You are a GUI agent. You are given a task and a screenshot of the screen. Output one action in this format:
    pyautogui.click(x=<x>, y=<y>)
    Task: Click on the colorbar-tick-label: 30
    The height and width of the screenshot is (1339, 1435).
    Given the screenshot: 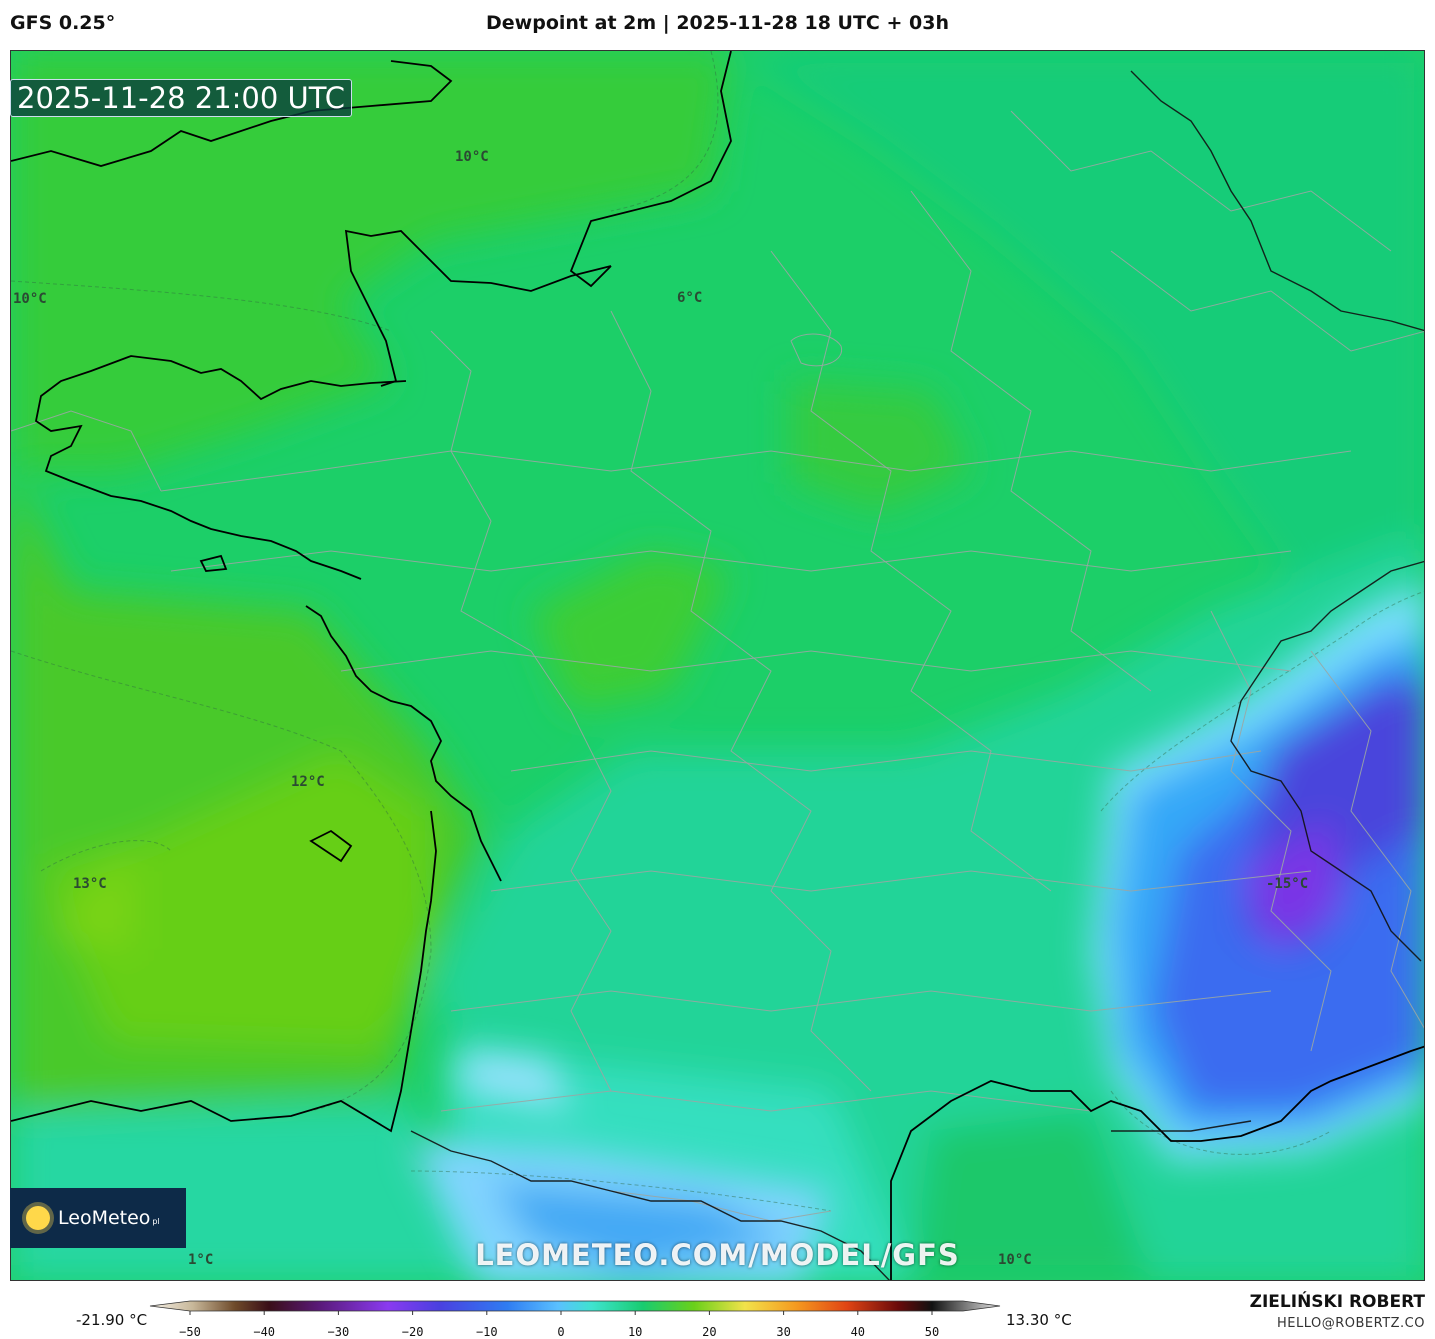 What is the action you would take?
    pyautogui.click(x=783, y=1332)
    